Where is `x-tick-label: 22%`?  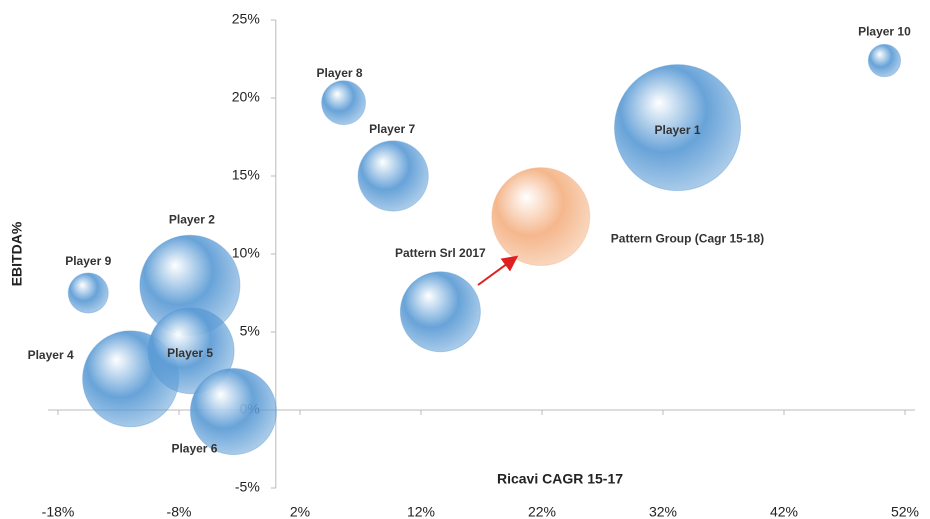
x-tick-label: 22% is located at coordinates (542, 511).